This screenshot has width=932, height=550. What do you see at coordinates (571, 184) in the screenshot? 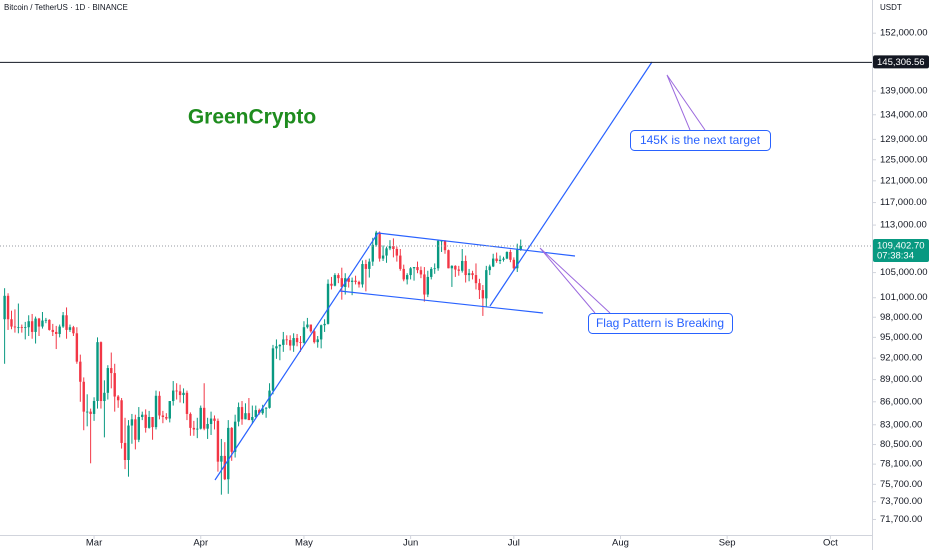
I see `breakout-line` at bounding box center [571, 184].